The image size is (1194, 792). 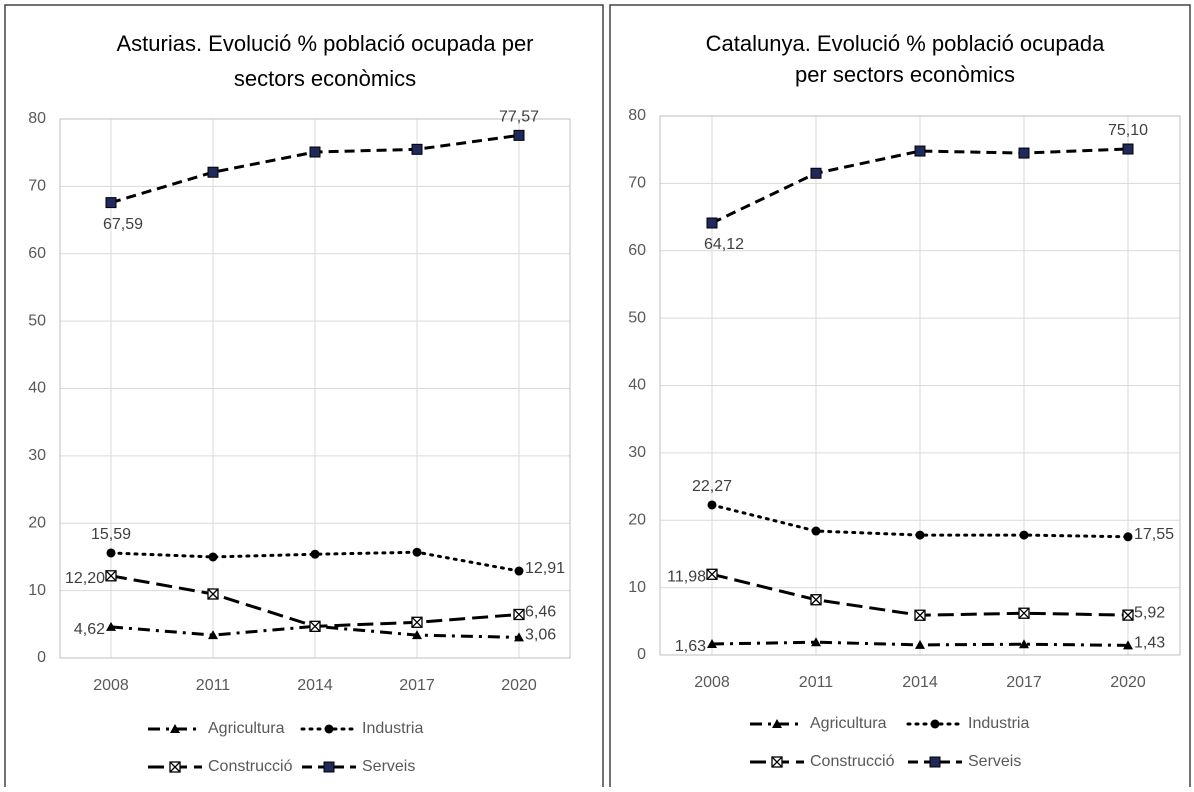 I want to click on data-label: 11,98, so click(x=686, y=577).